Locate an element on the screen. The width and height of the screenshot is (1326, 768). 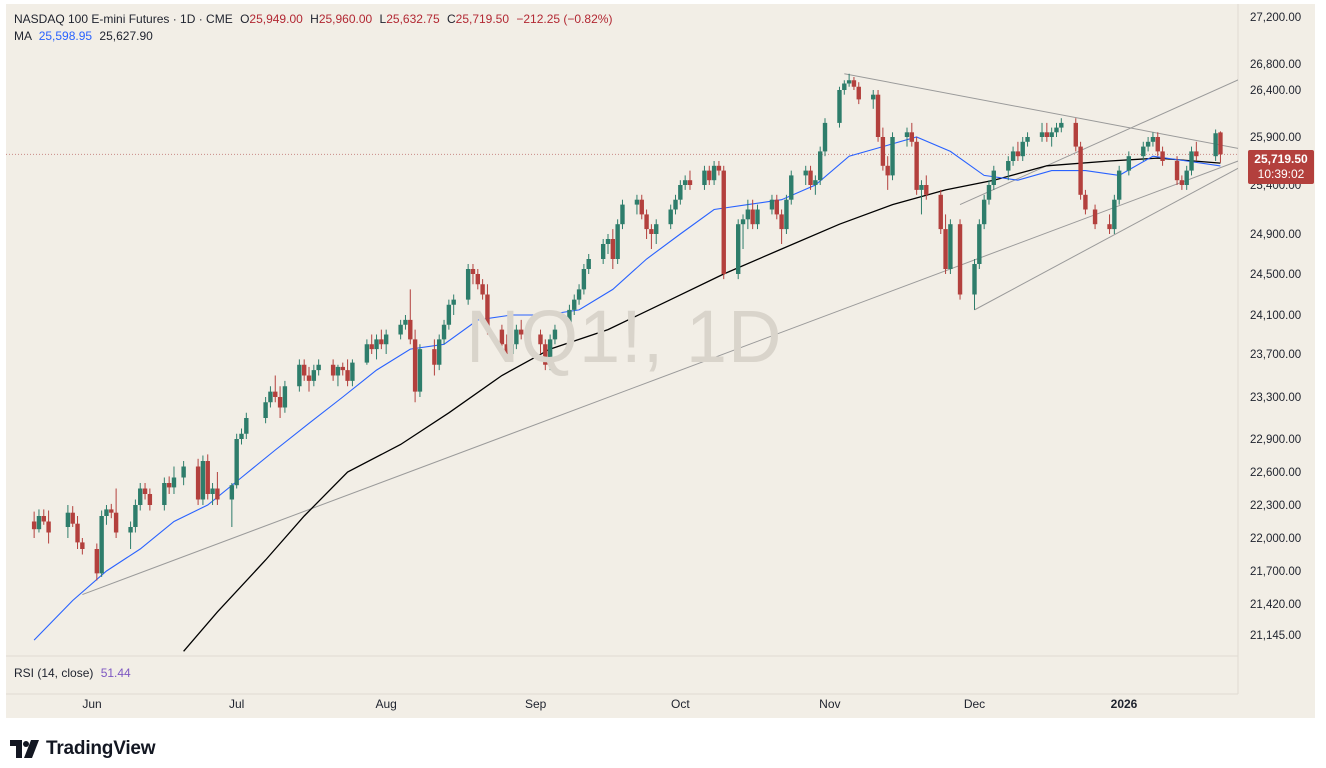
high-value: 25,960.00 is located at coordinates (345, 19).